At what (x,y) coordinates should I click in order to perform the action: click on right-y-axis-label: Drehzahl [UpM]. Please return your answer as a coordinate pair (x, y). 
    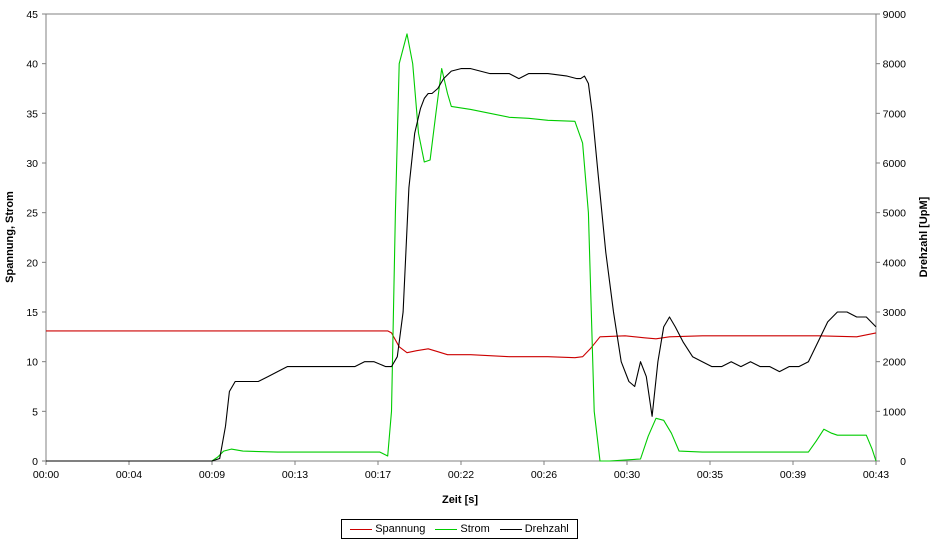
    Looking at the image, I should click on (924, 236).